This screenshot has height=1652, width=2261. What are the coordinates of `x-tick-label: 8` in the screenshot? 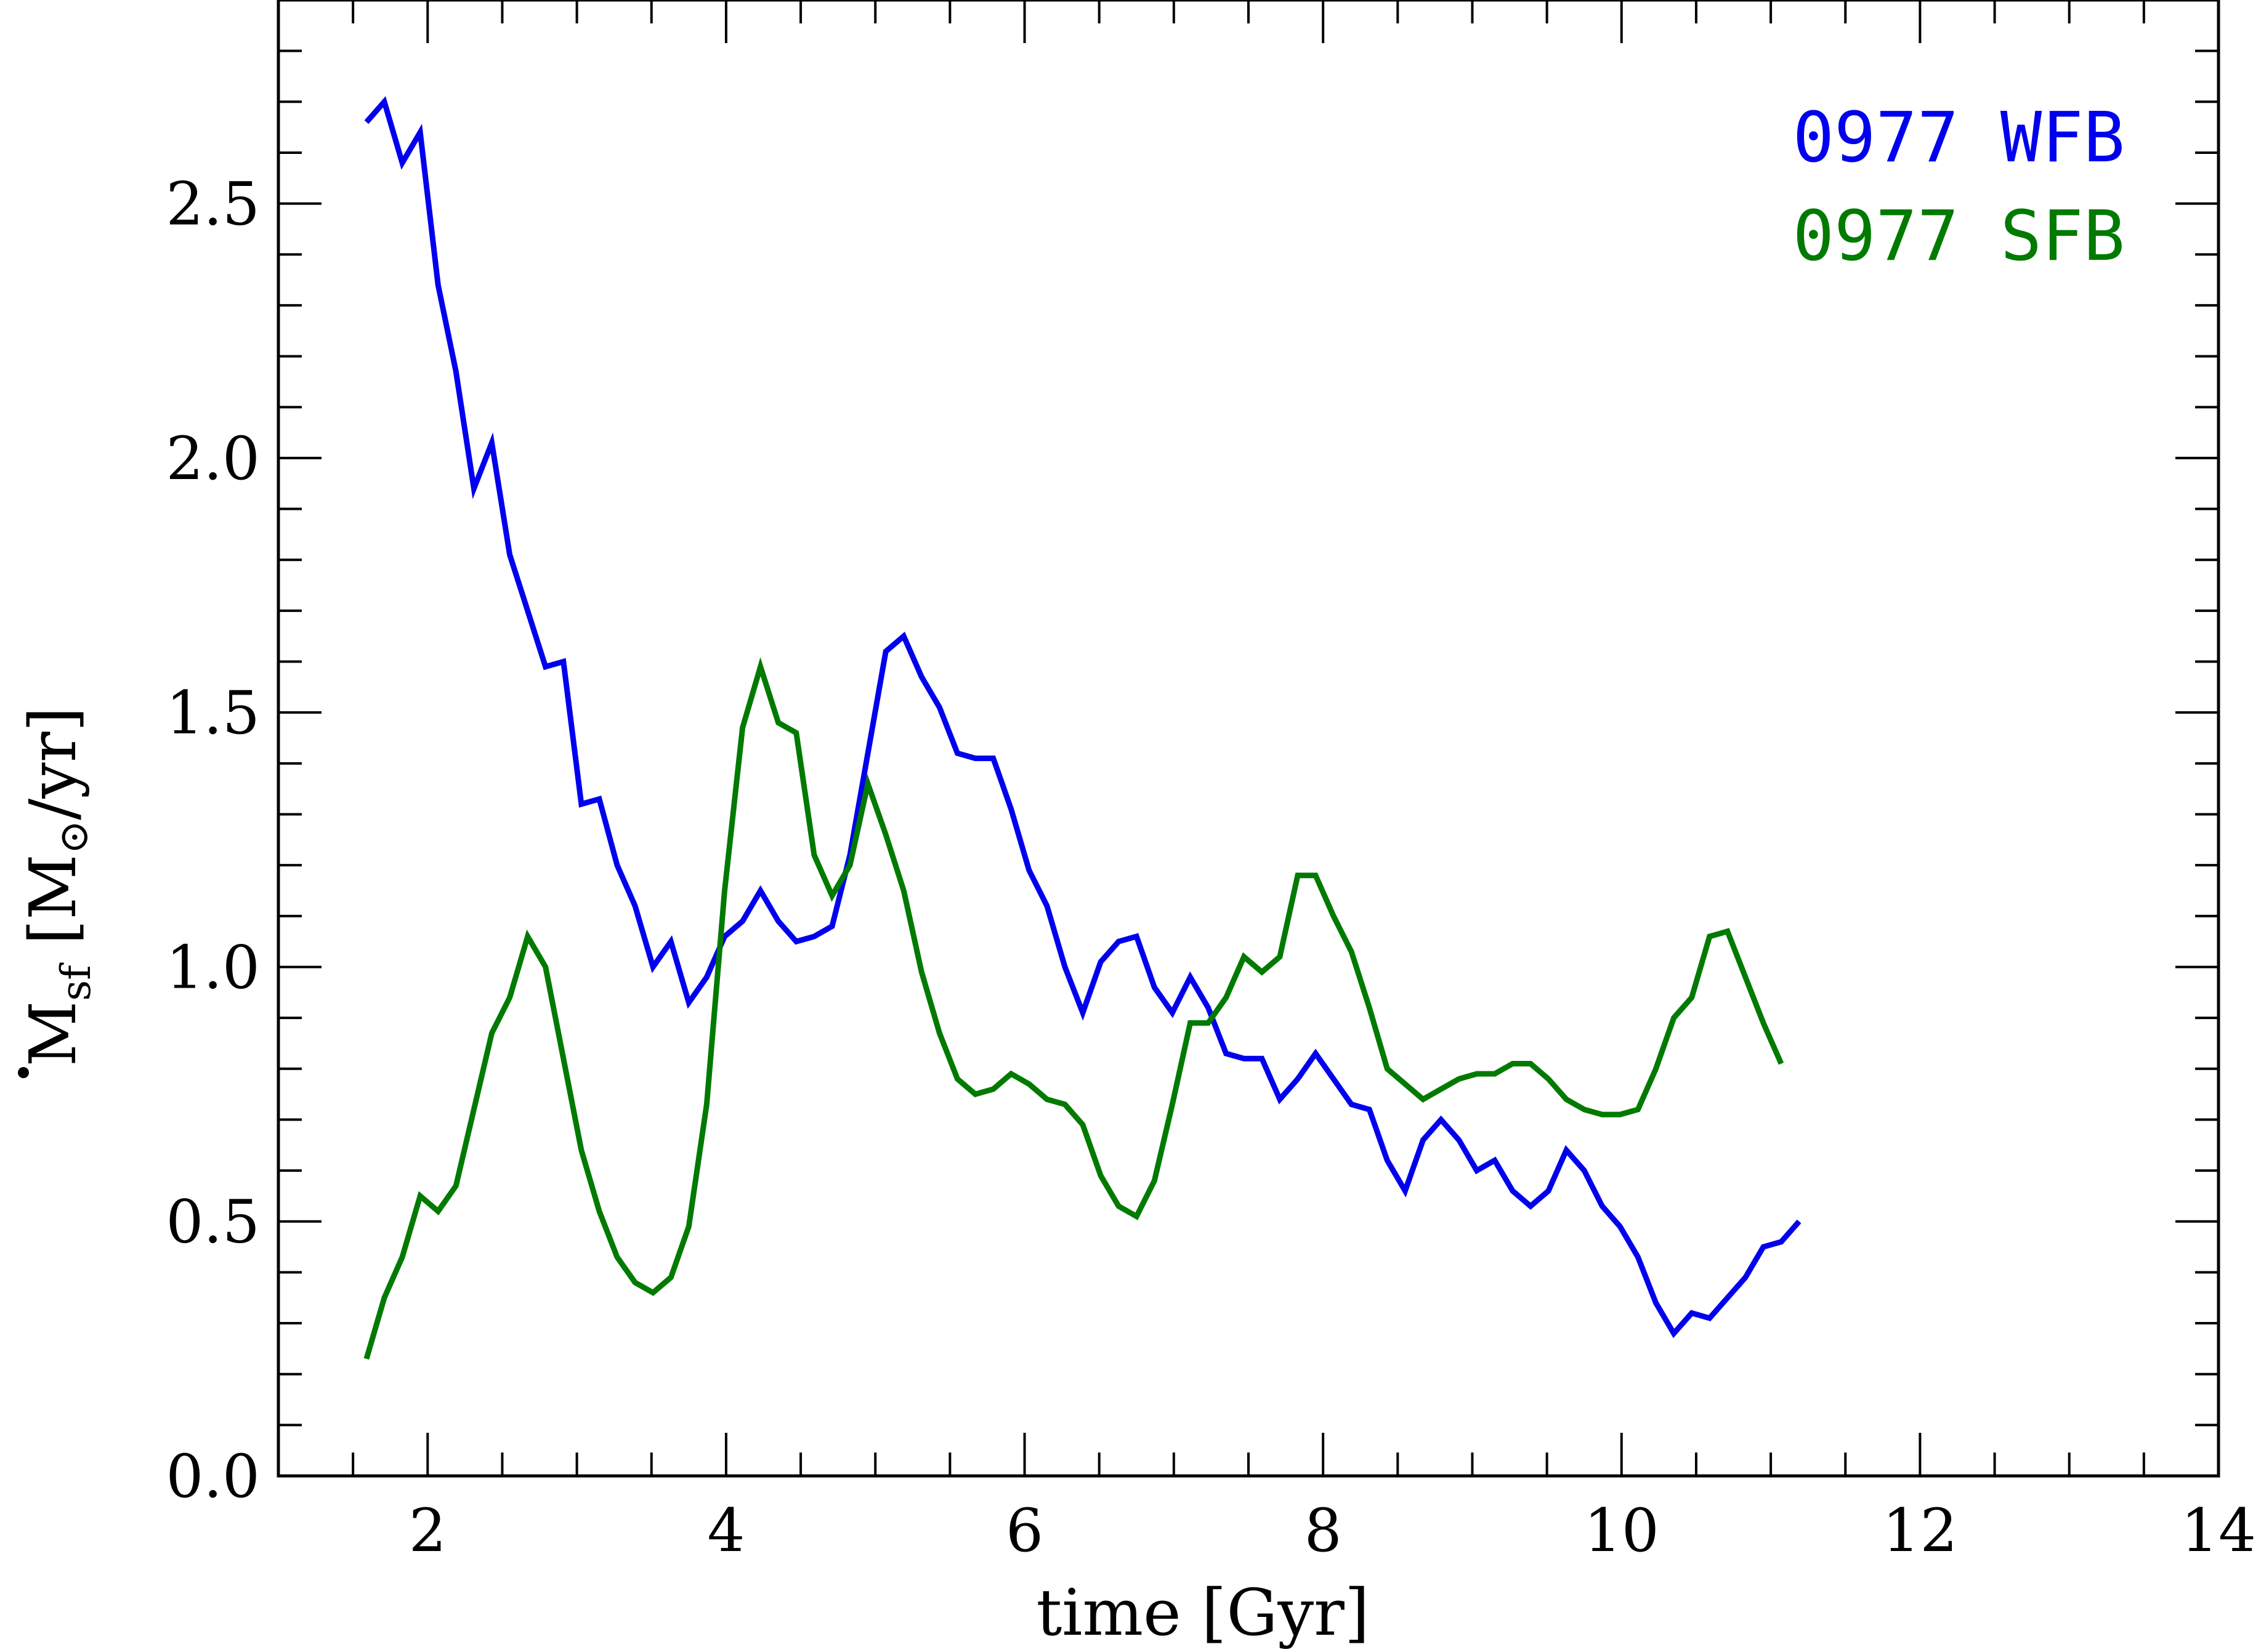 It's located at (1323, 1530).